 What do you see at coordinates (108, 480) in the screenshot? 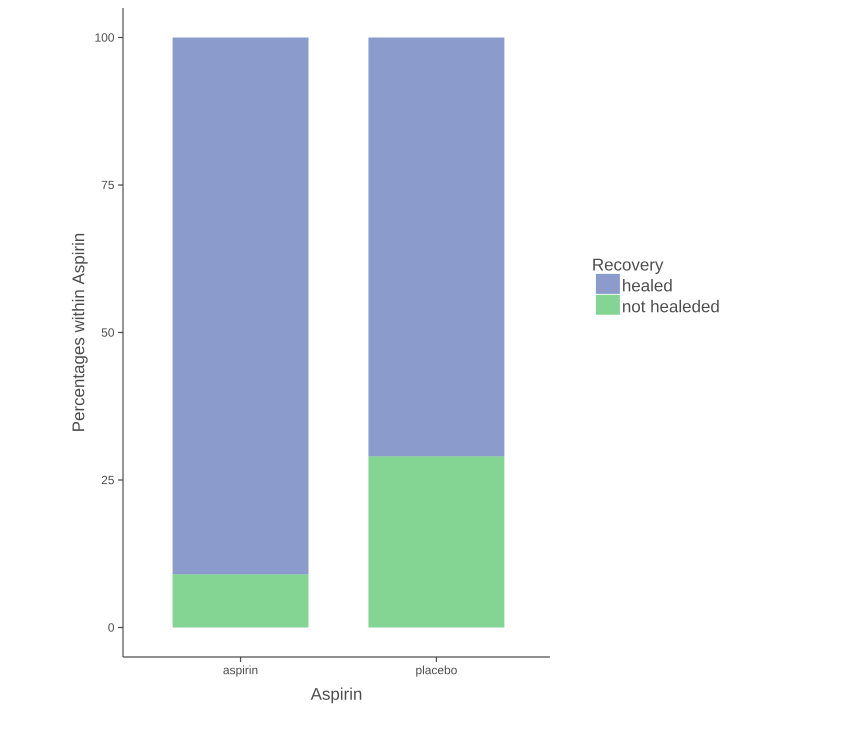
I see `y-tick-label: 25` at bounding box center [108, 480].